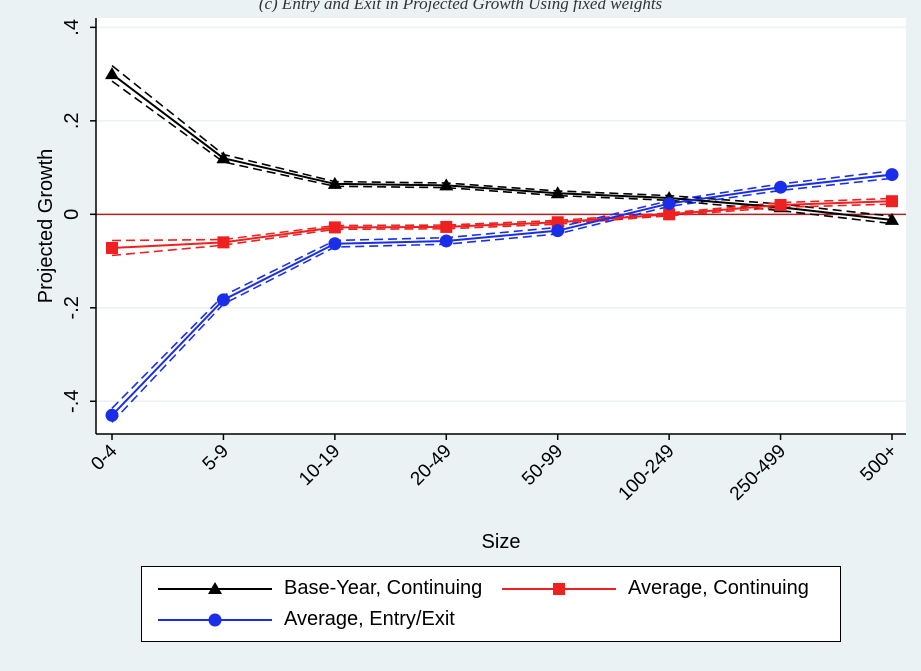 The image size is (921, 671). I want to click on y-tick-label: .2, so click(72, 120).